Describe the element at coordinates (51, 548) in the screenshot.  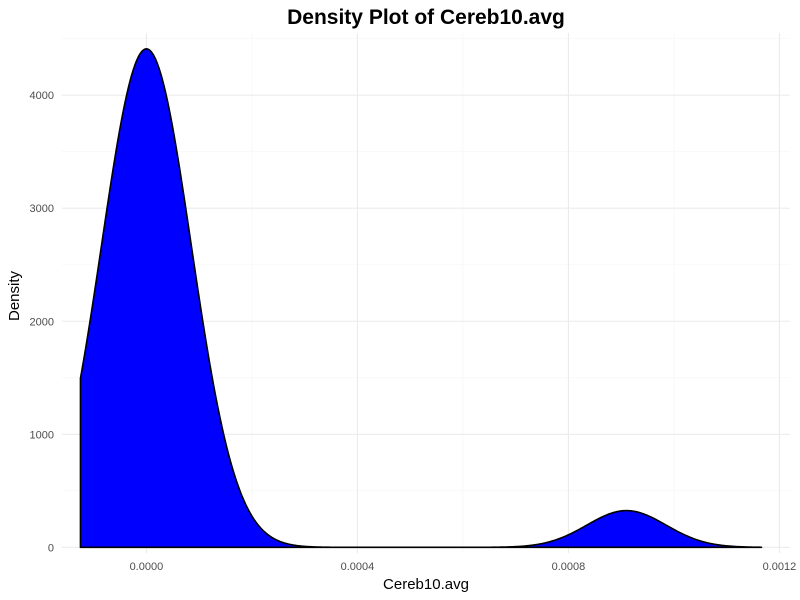
I see `y-tick-label: 0` at that location.